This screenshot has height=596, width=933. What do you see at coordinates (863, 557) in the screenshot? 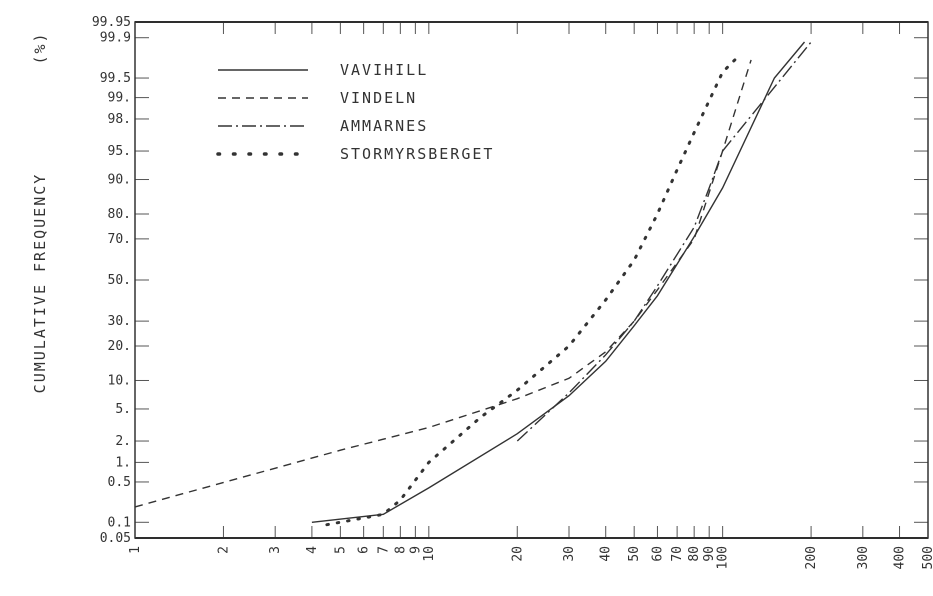
I see `x-tick-label: 300` at bounding box center [863, 557].